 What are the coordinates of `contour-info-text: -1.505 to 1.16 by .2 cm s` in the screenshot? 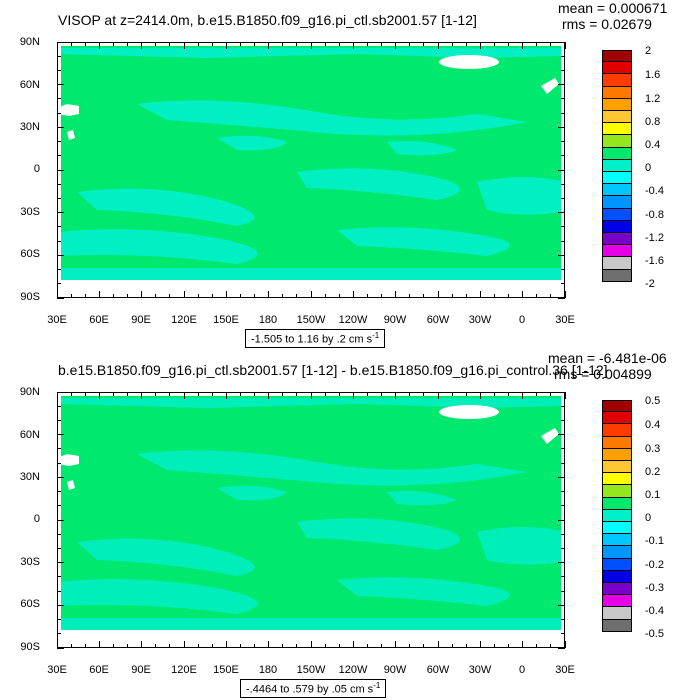 It's located at (312, 339).